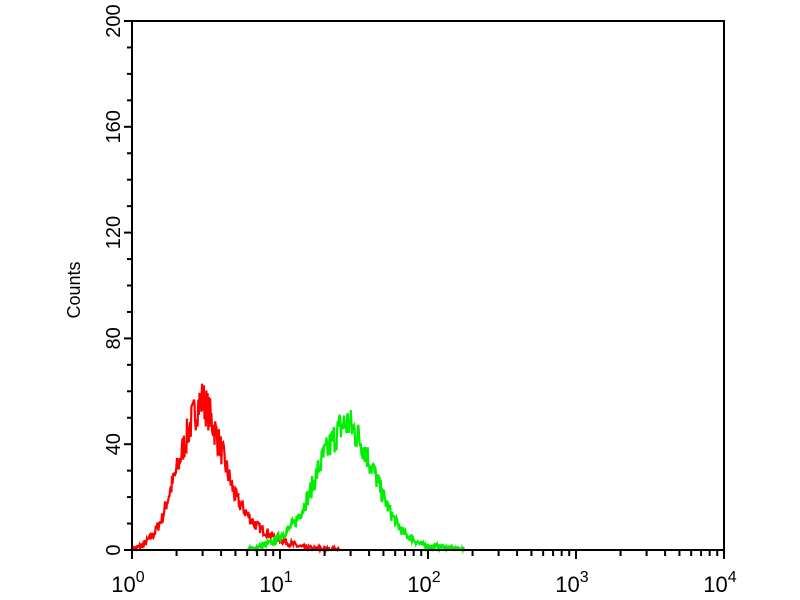  Describe the element at coordinates (114, 20) in the screenshot. I see `y-tick-label: 200` at that location.